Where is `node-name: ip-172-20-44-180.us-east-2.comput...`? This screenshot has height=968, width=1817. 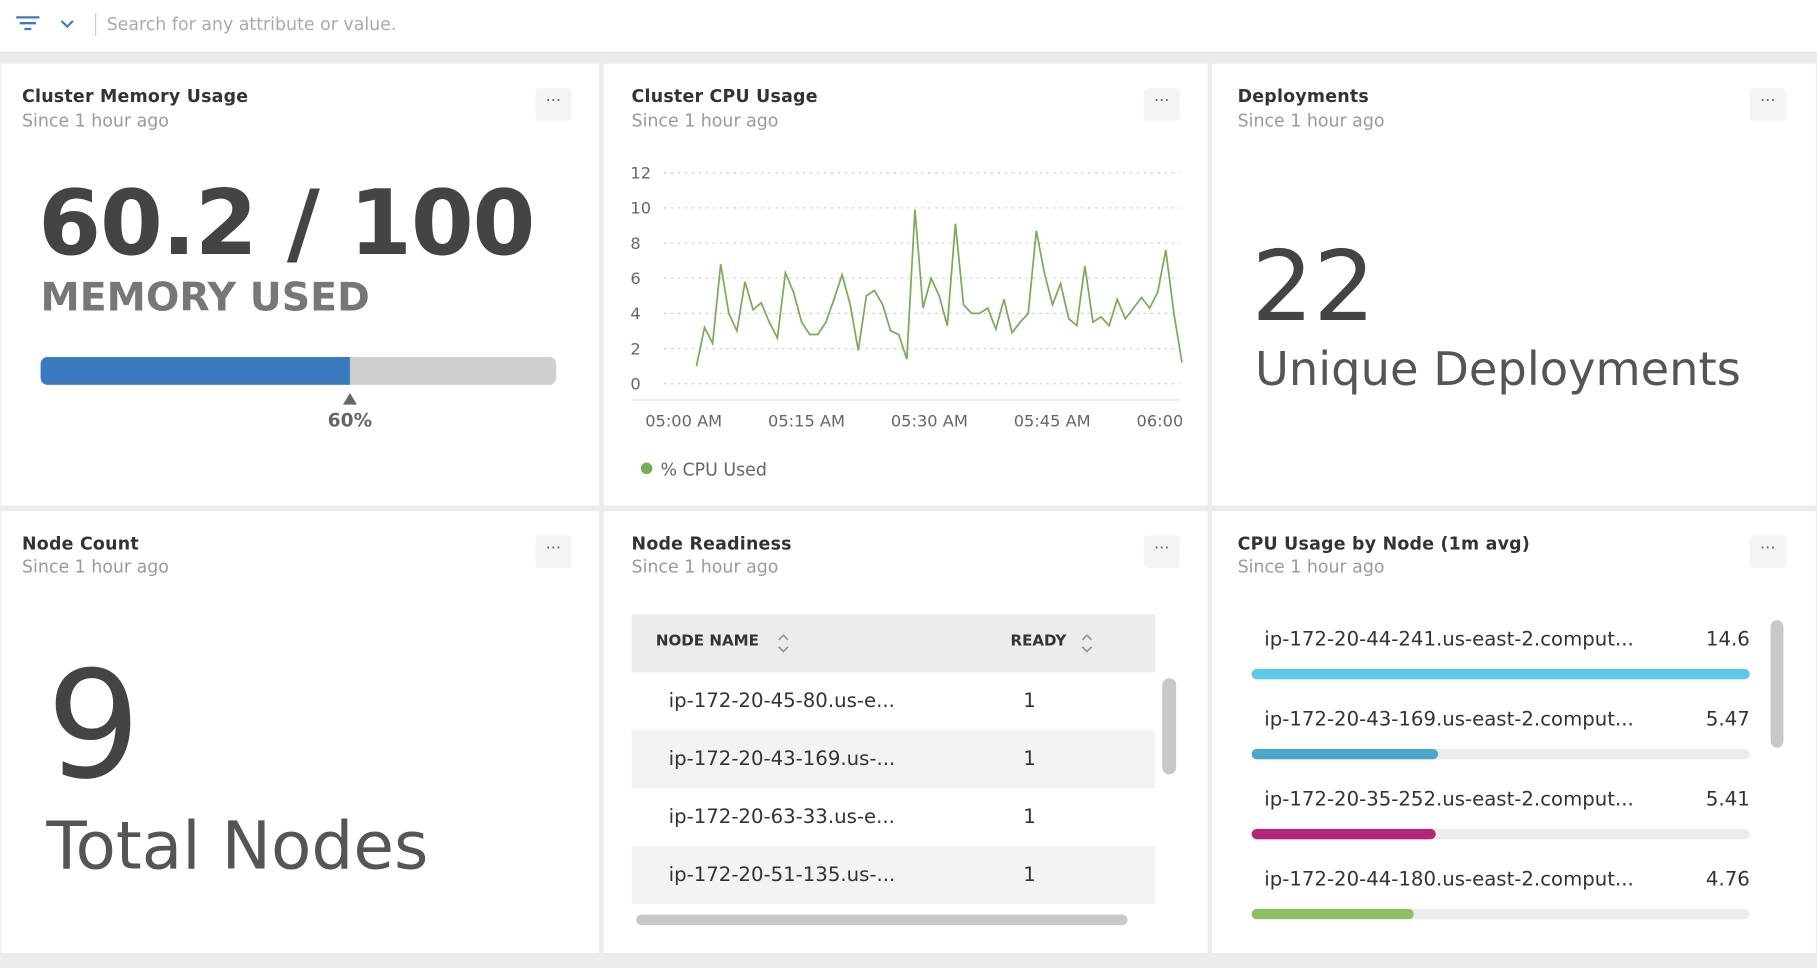
node-name: ip-172-20-44-180.us-east-2.comput... is located at coordinates (1449, 880).